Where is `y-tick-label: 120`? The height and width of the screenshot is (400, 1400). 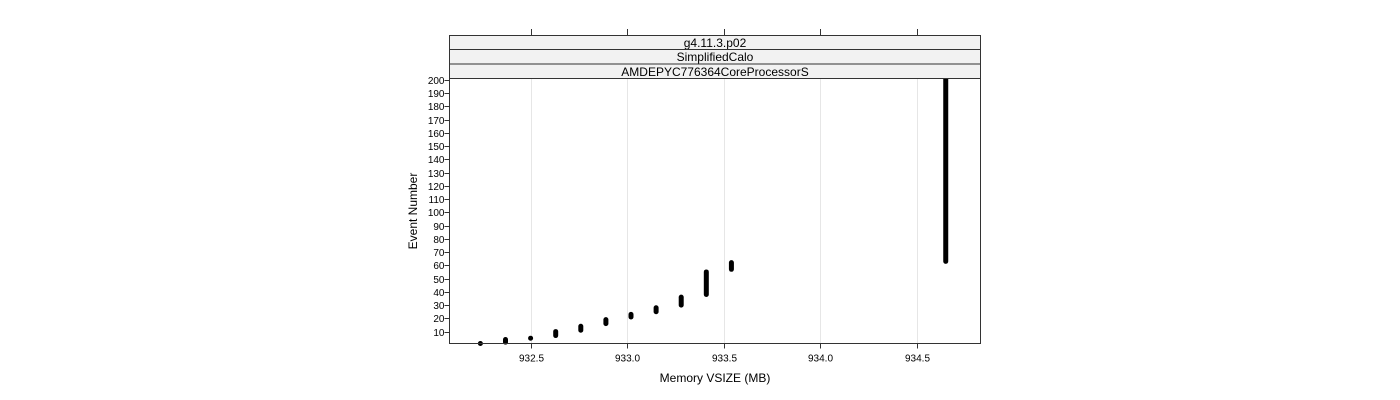 y-tick-label: 120 is located at coordinates (436, 187).